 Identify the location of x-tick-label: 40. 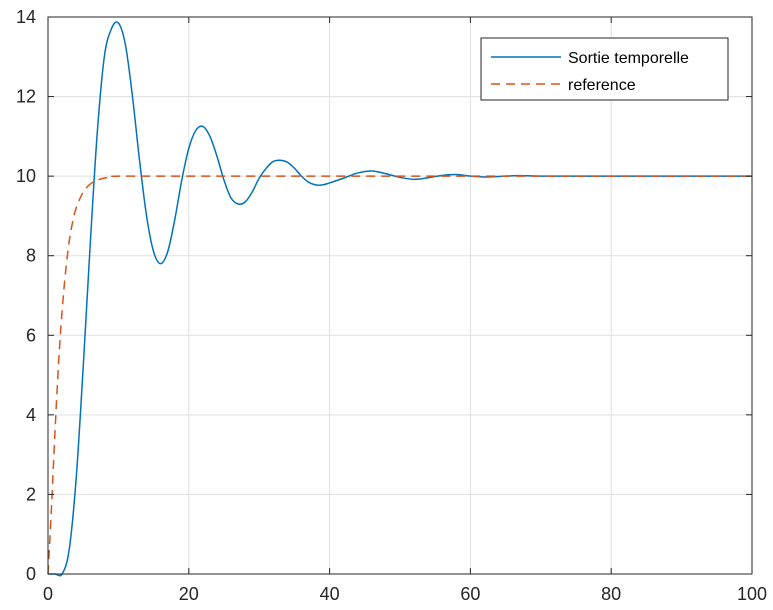
(330, 594).